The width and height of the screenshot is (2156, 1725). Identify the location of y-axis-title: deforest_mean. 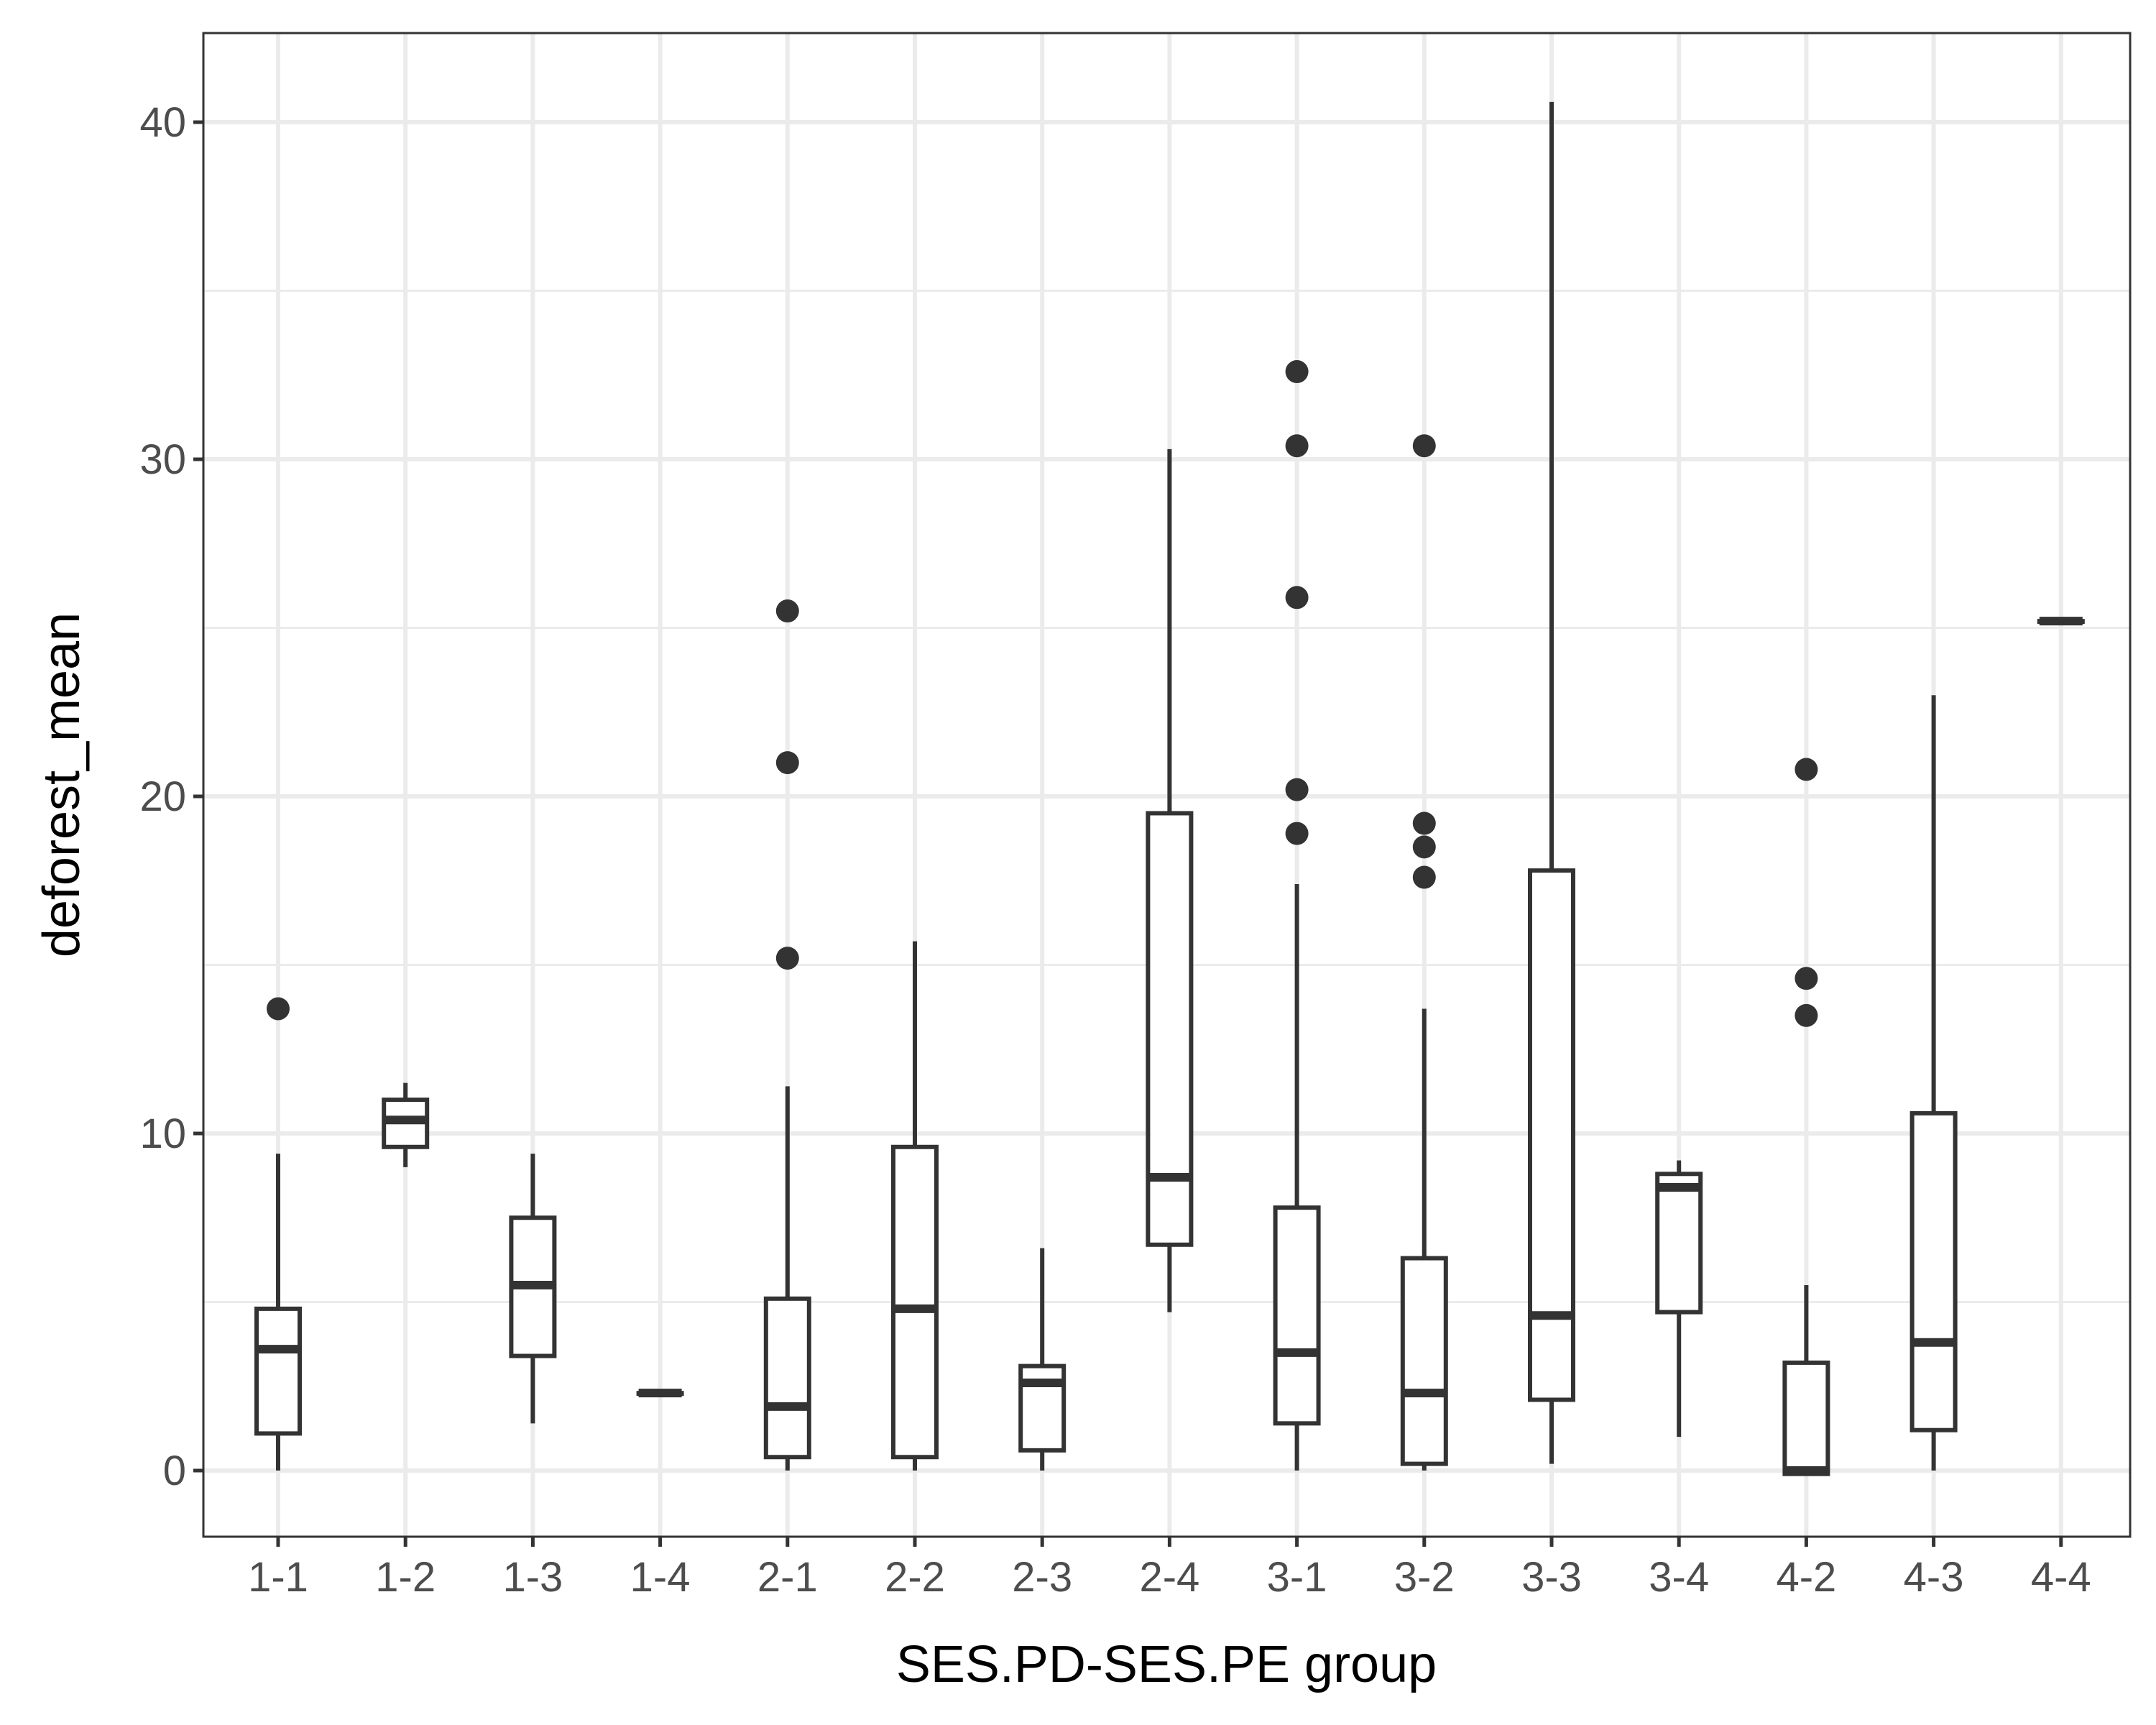
(62, 784).